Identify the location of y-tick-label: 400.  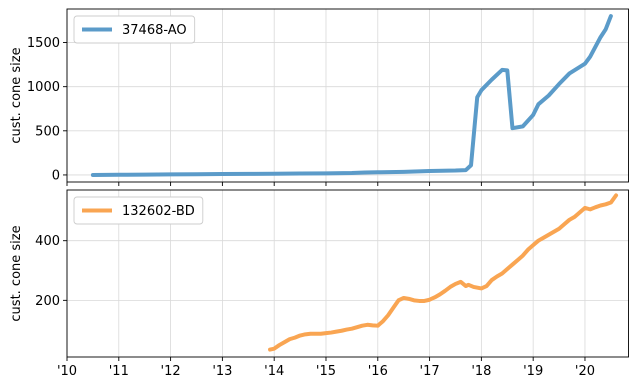
(47, 241).